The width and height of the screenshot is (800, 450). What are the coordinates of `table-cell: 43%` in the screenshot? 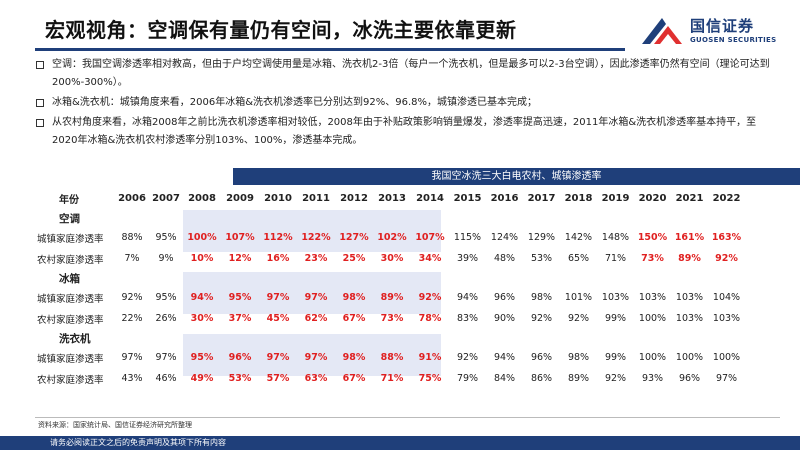 It's located at (132, 378).